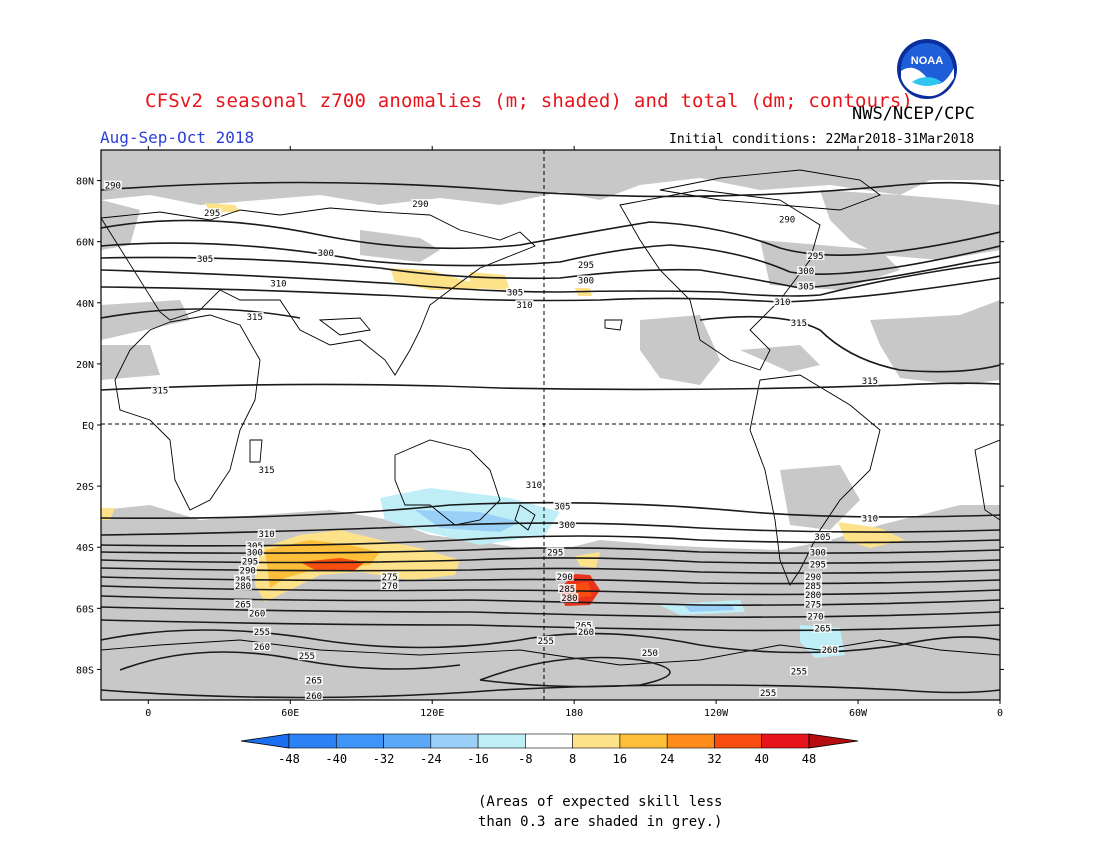 The image size is (1100, 850). Describe the element at coordinates (667, 759) in the screenshot. I see `colorbar-label: 24` at that location.